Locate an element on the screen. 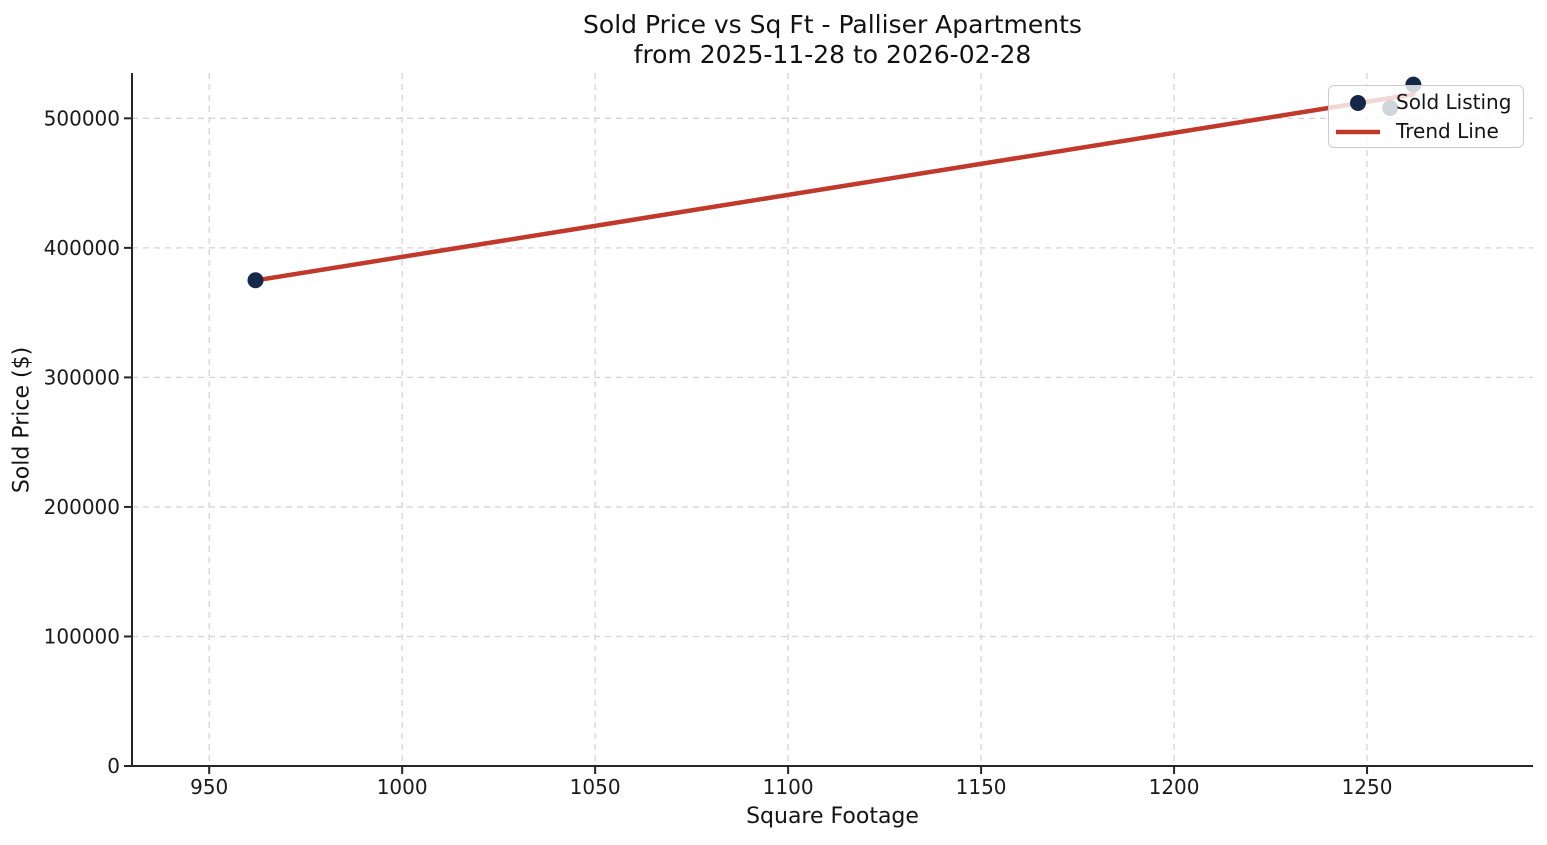 The image size is (1547, 845). legend: Sold Listing Trend Line is located at coordinates (1426, 116).